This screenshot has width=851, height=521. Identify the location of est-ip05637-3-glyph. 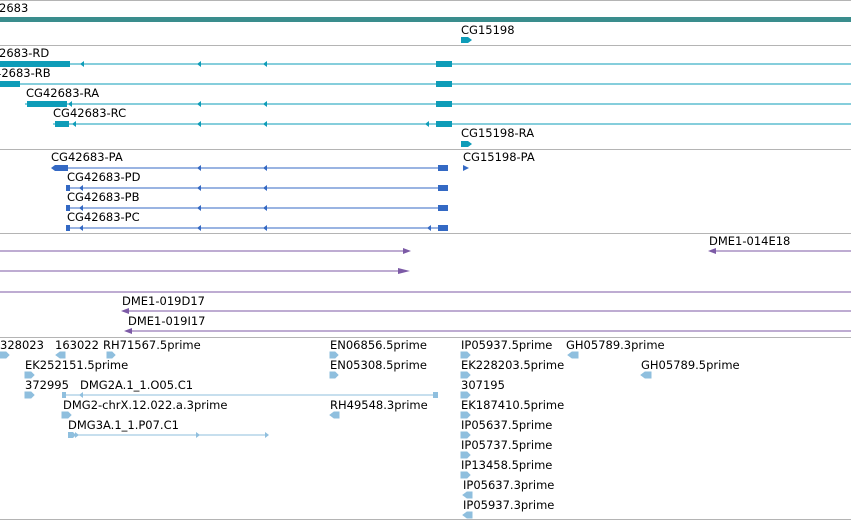
(467, 495).